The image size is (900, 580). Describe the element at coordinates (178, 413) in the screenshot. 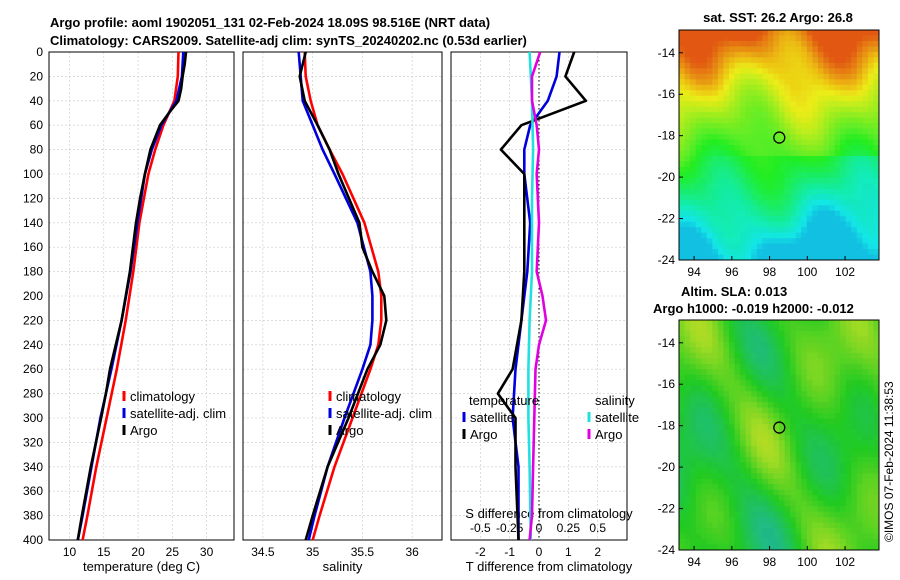

I see `legend-label: satellite-adj. clim` at that location.